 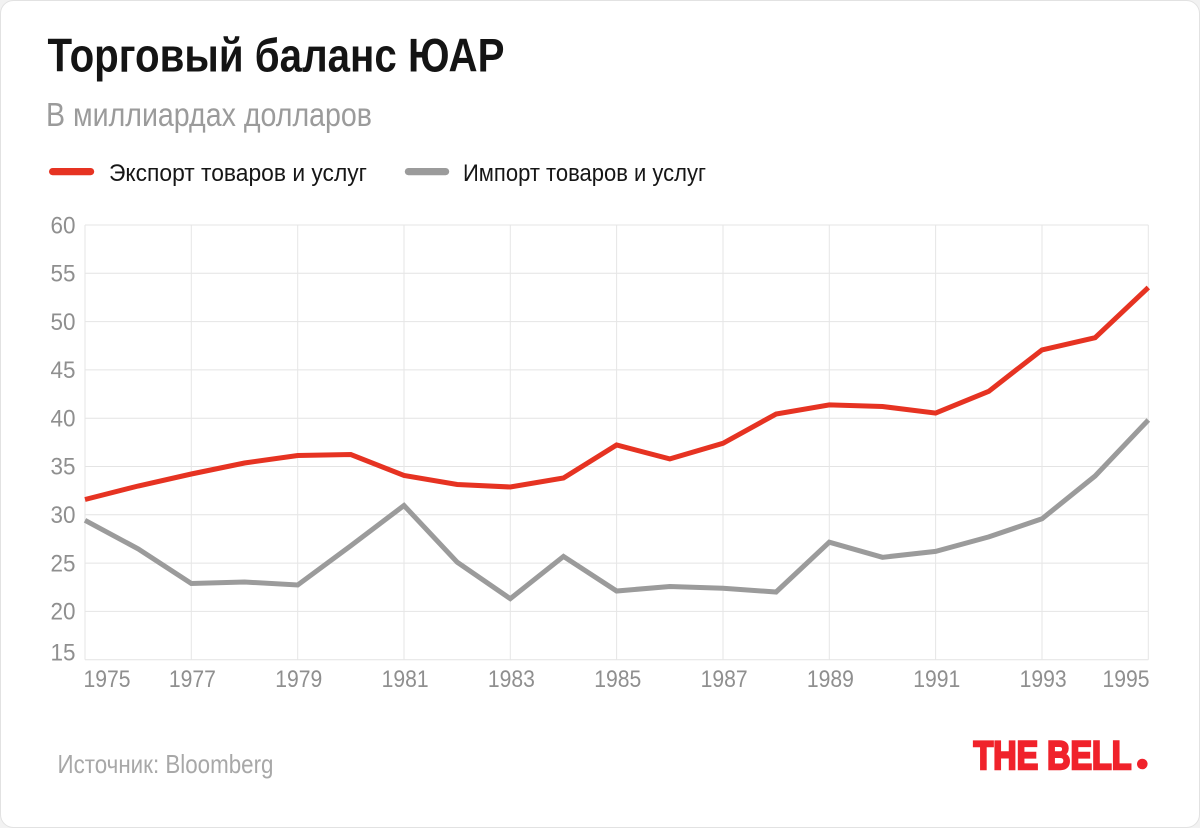 What do you see at coordinates (617, 679) in the screenshot?
I see `svg-text: 1985` at bounding box center [617, 679].